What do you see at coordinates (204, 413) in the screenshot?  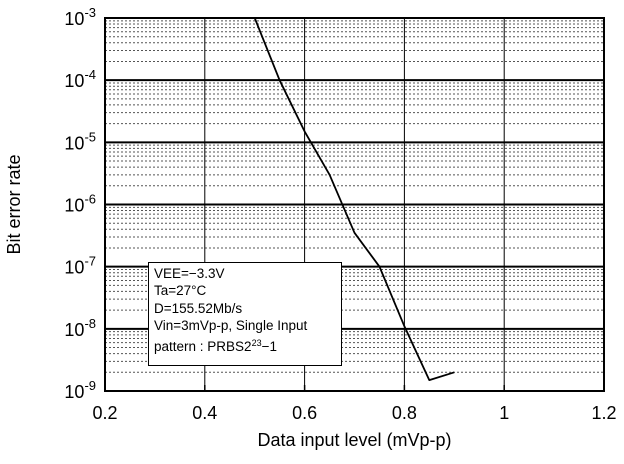 I see `x-tick-label: 0.4` at bounding box center [204, 413].